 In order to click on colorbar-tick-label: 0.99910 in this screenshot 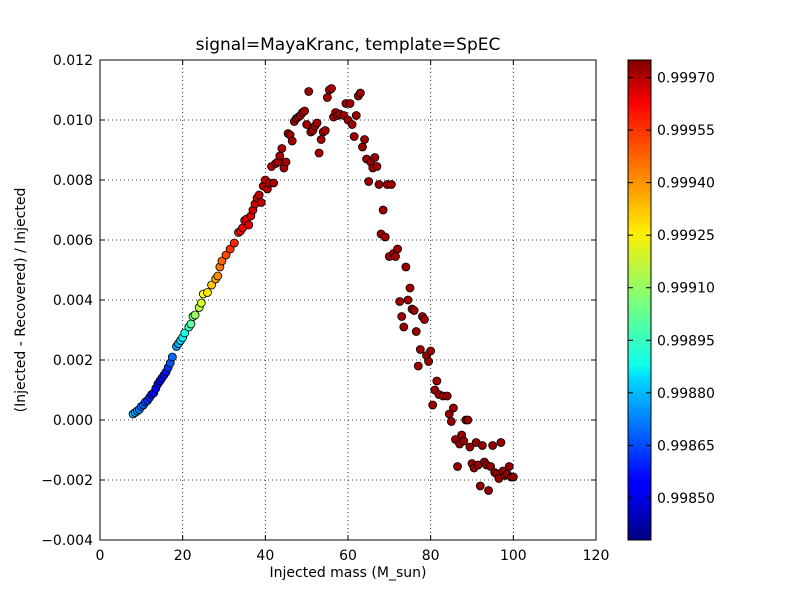, I will do `click(686, 289)`.